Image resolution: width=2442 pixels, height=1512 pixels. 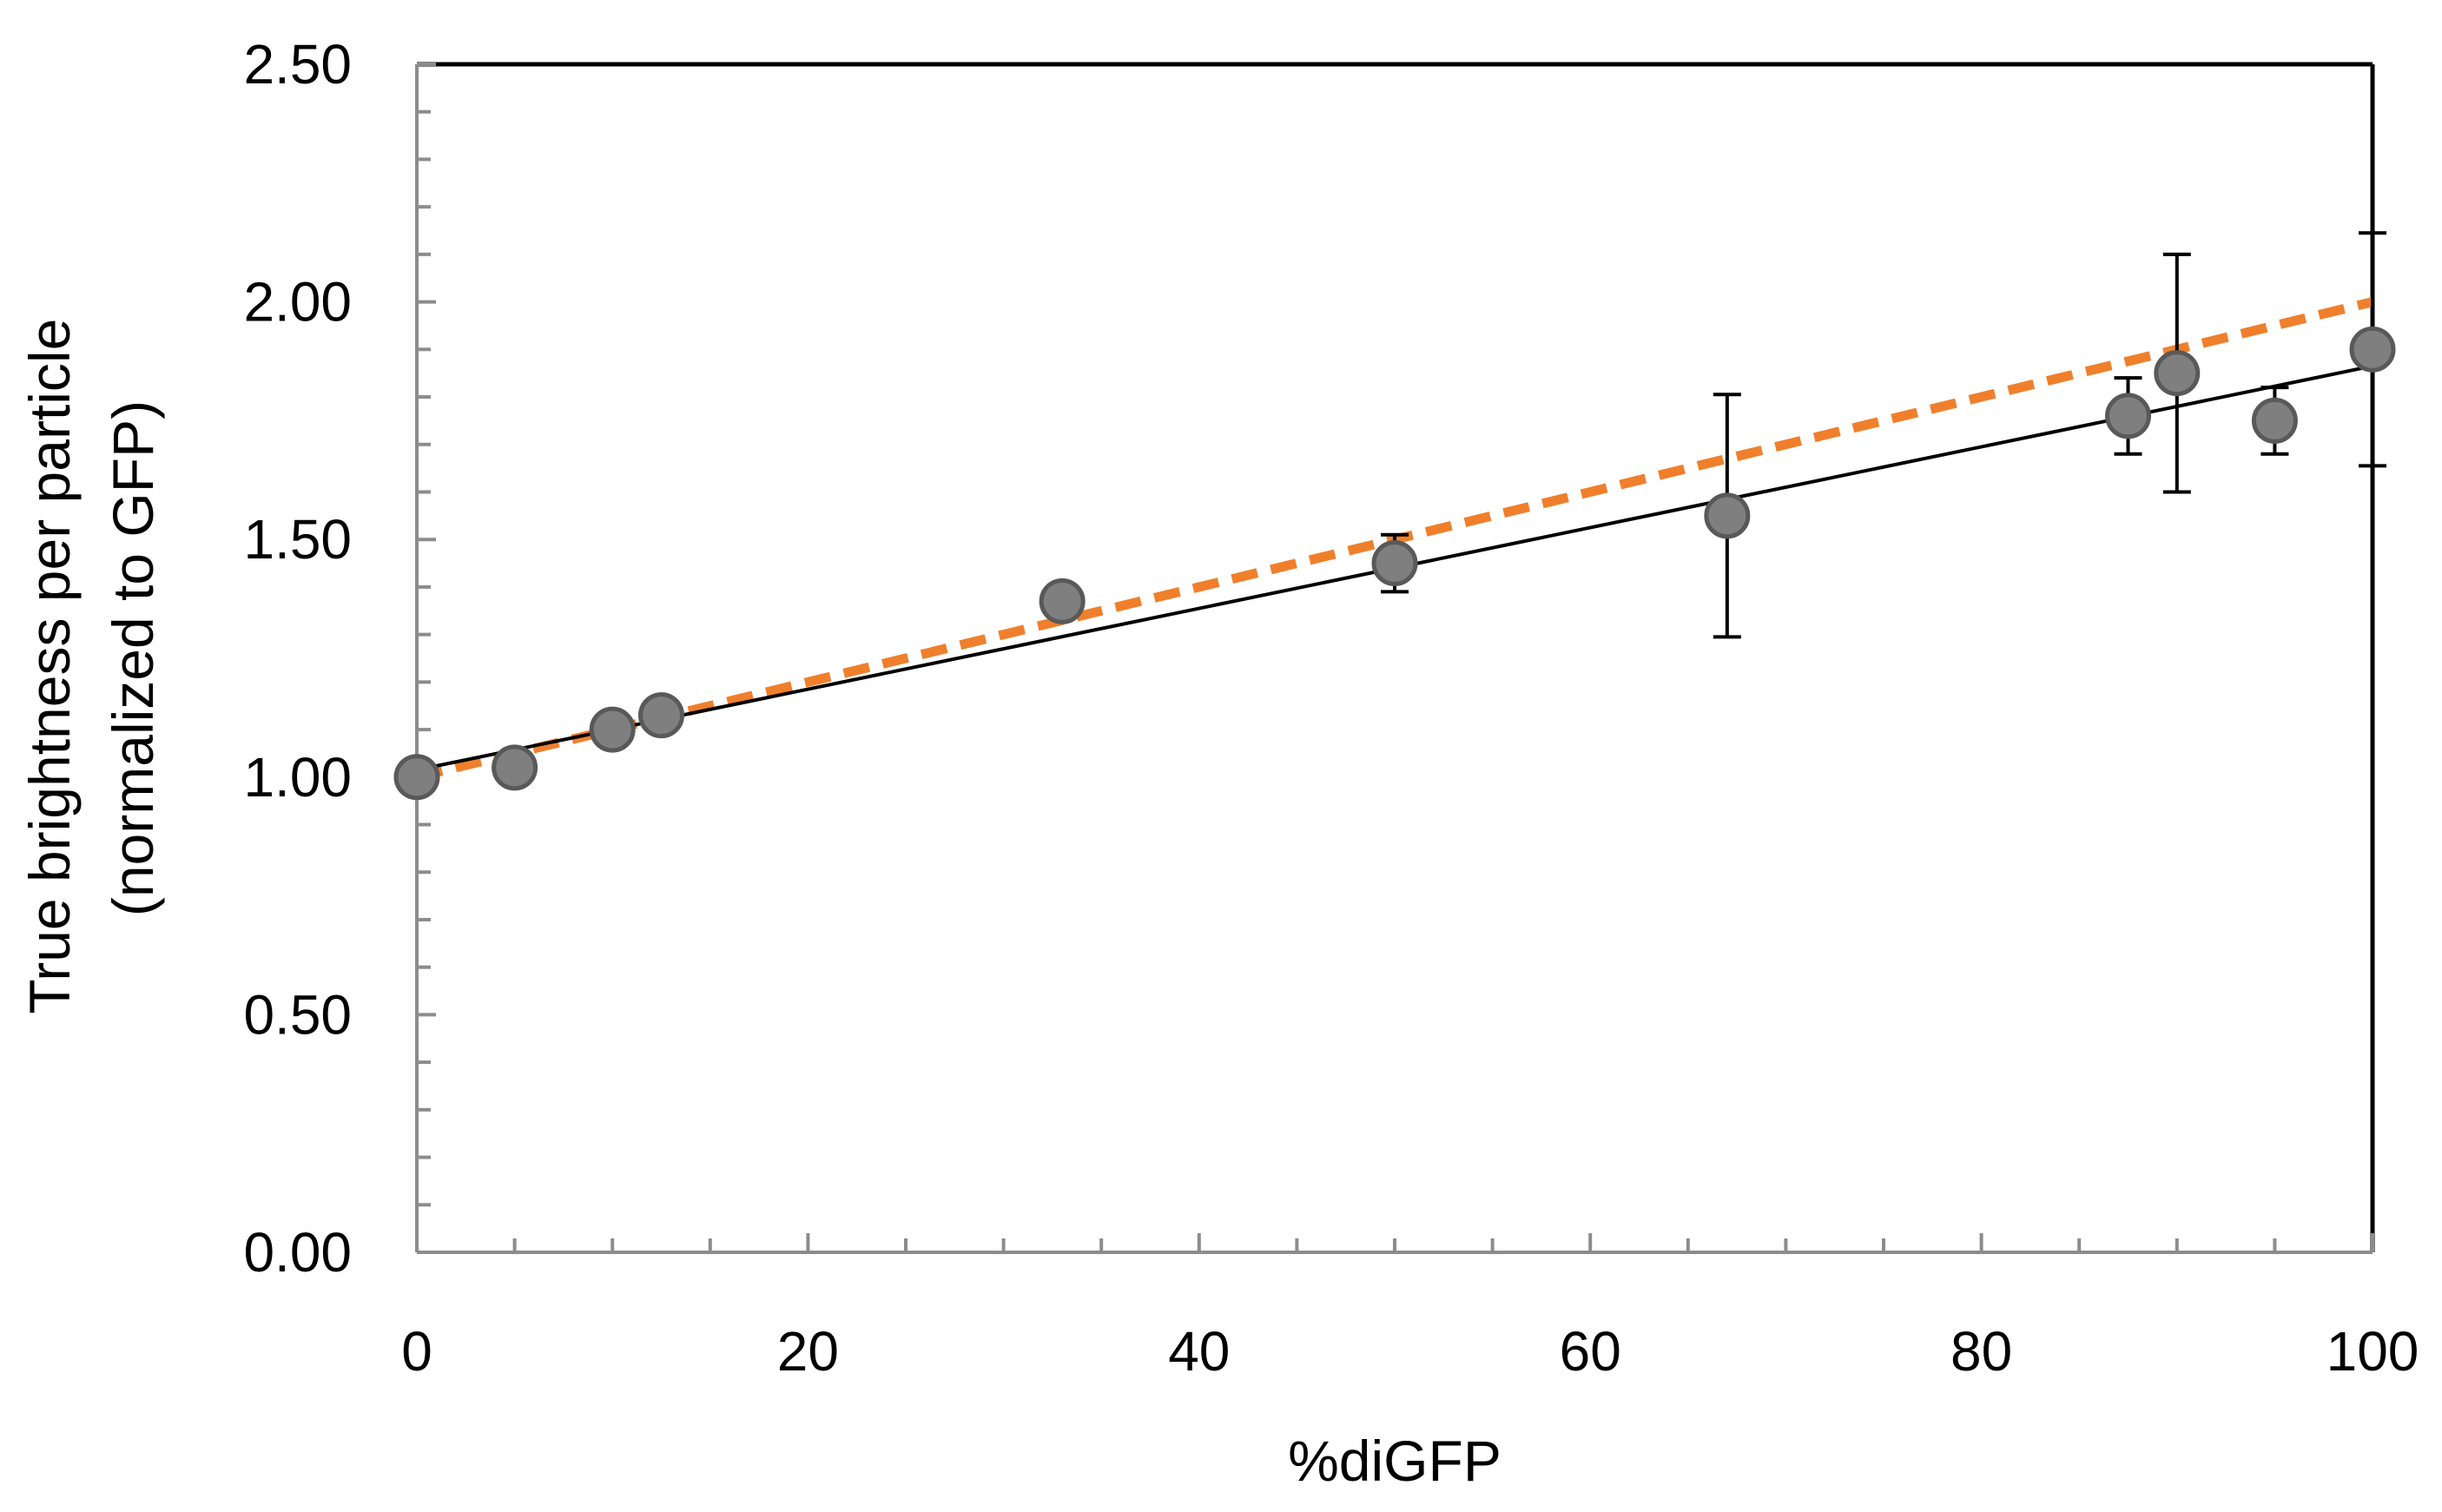 What do you see at coordinates (1981, 1352) in the screenshot?
I see `x-tick-label: 80` at bounding box center [1981, 1352].